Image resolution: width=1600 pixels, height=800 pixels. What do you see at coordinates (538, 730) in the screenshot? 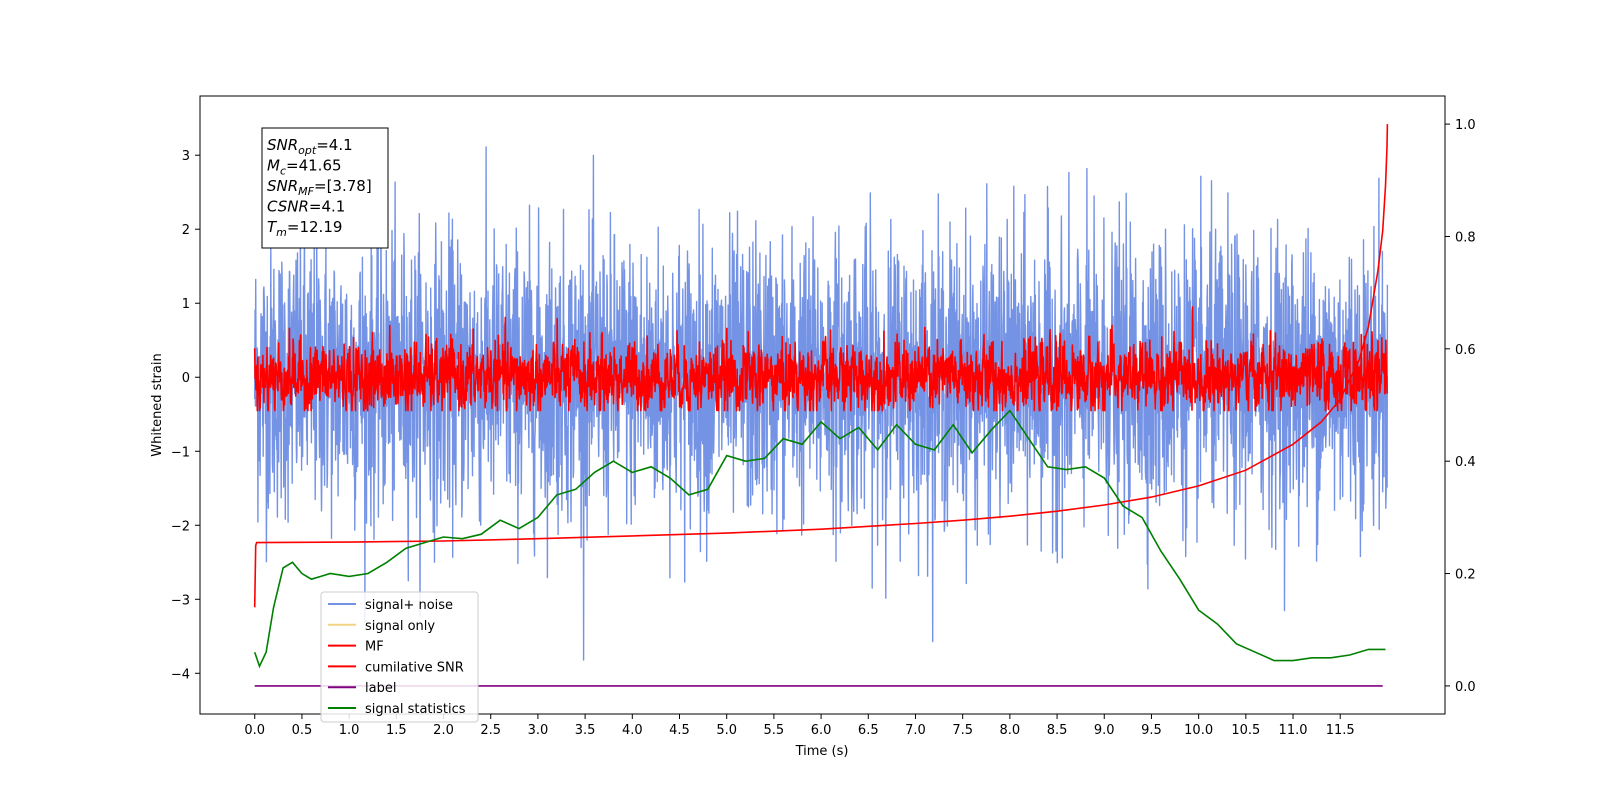
I see `x-tick-label: 3.0` at bounding box center [538, 730].